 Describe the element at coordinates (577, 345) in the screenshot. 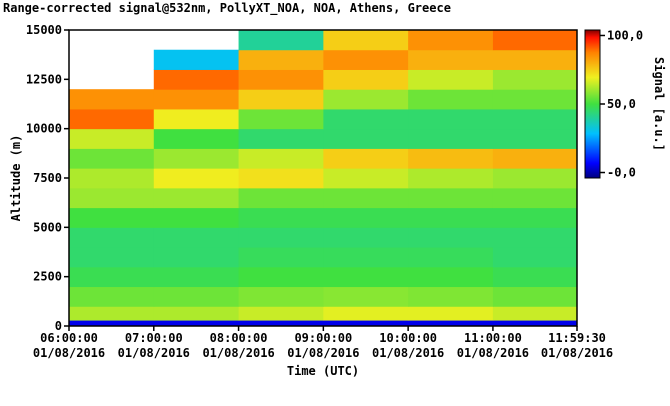

I see `x-tick-label: 11:59:30 01/08/2016` at that location.